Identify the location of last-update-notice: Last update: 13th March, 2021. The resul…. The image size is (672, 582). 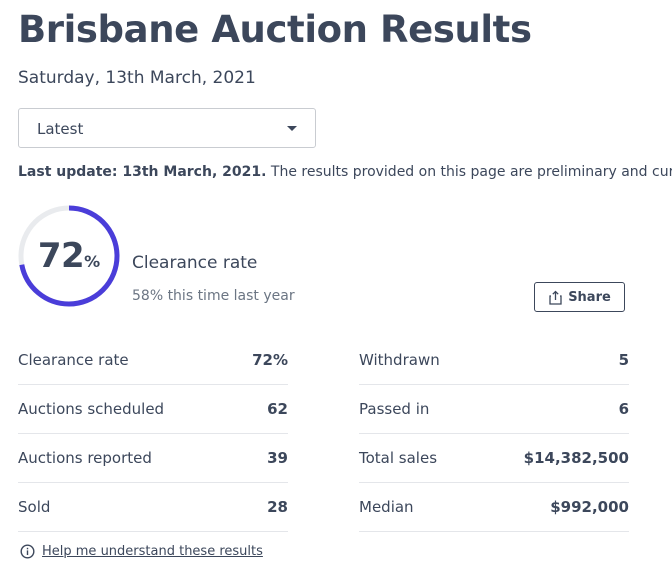
(345, 172).